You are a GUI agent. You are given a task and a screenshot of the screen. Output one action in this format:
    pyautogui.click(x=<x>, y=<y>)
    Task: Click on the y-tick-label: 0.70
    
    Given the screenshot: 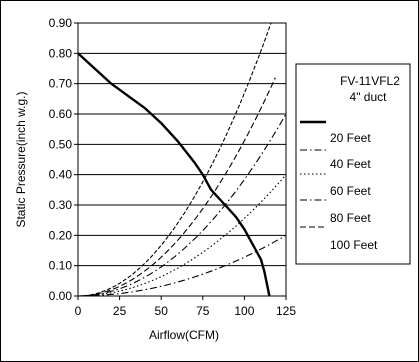 What is the action you would take?
    pyautogui.click(x=61, y=84)
    